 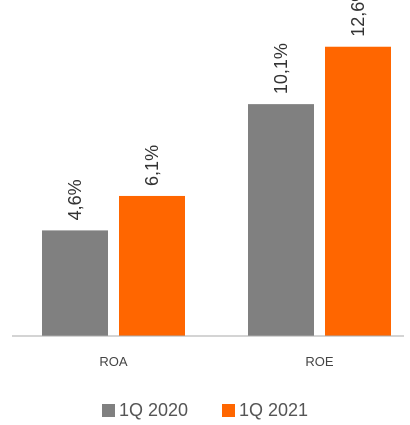 What do you see at coordinates (152, 265) in the screenshot?
I see `bar-roa-1q2021` at bounding box center [152, 265].